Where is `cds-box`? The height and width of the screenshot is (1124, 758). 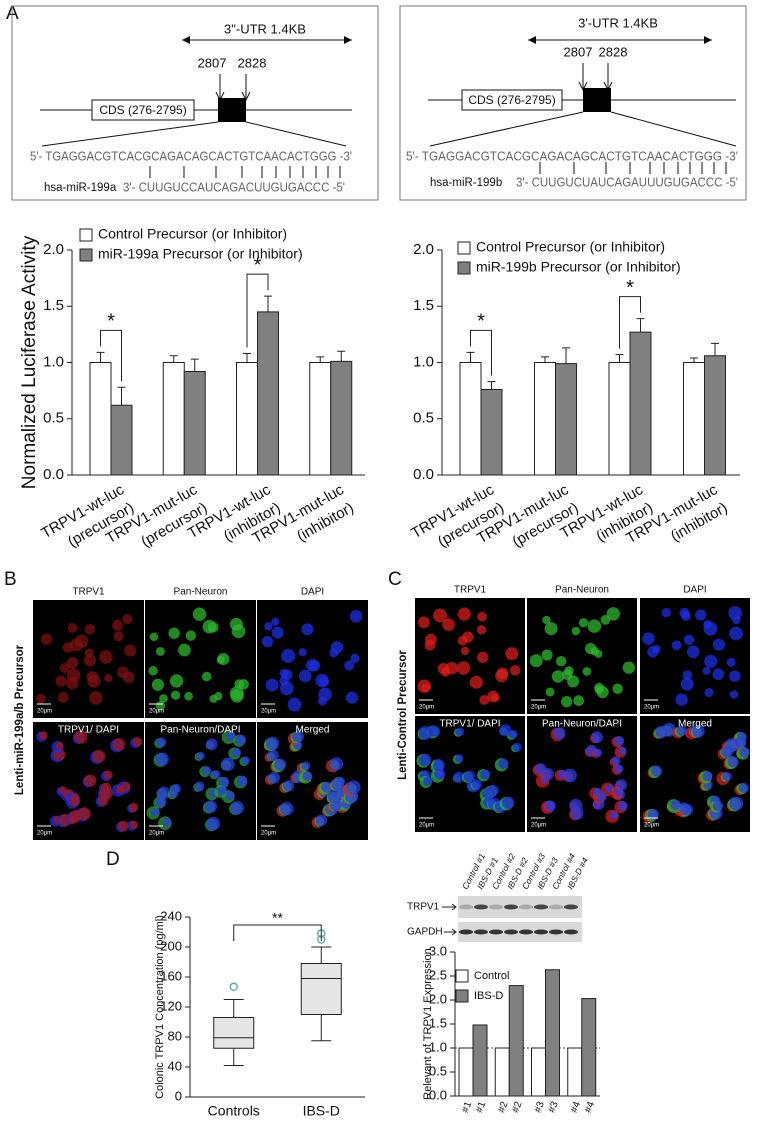 cds-box is located at coordinates (512, 100).